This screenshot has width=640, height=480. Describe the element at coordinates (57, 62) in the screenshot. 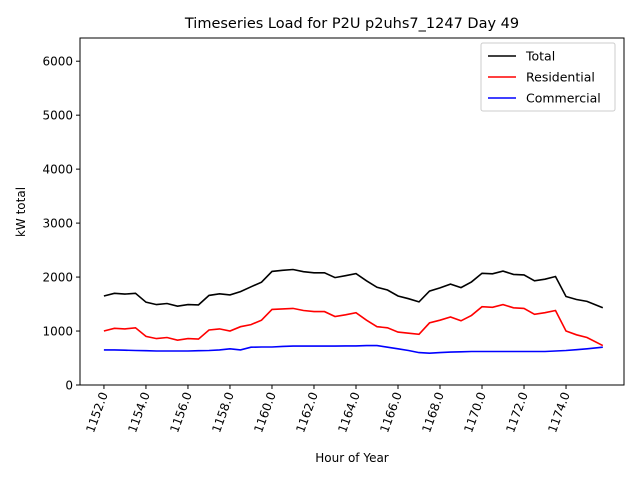

I see `y-tick-label: 6000` at that location.